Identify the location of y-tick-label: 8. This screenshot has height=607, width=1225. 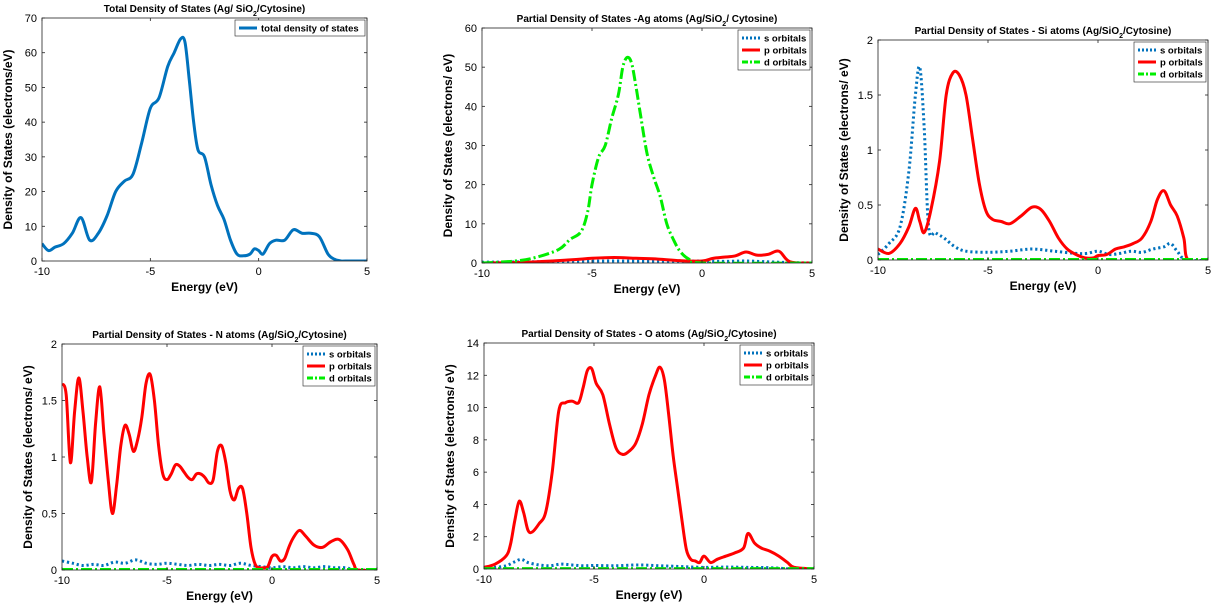
(476, 441).